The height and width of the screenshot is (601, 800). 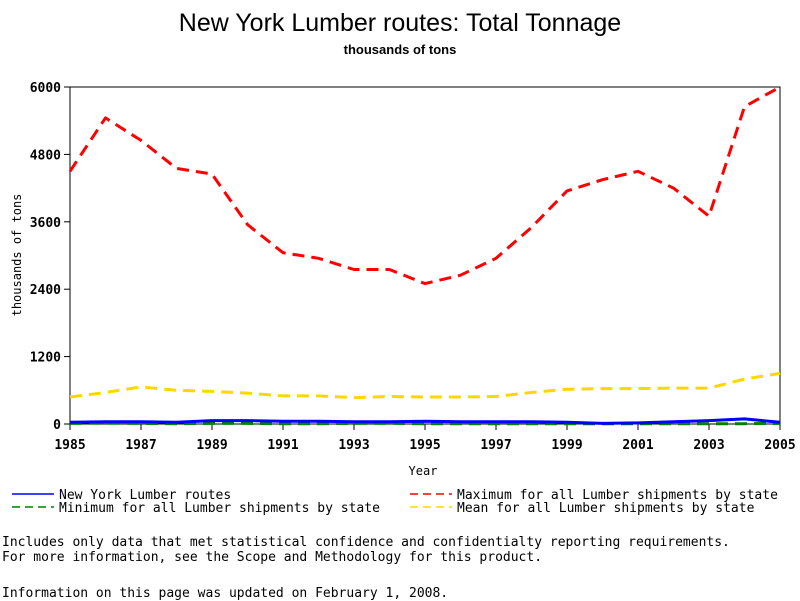 What do you see at coordinates (45, 88) in the screenshot?
I see `y-tick-label: 6000` at bounding box center [45, 88].